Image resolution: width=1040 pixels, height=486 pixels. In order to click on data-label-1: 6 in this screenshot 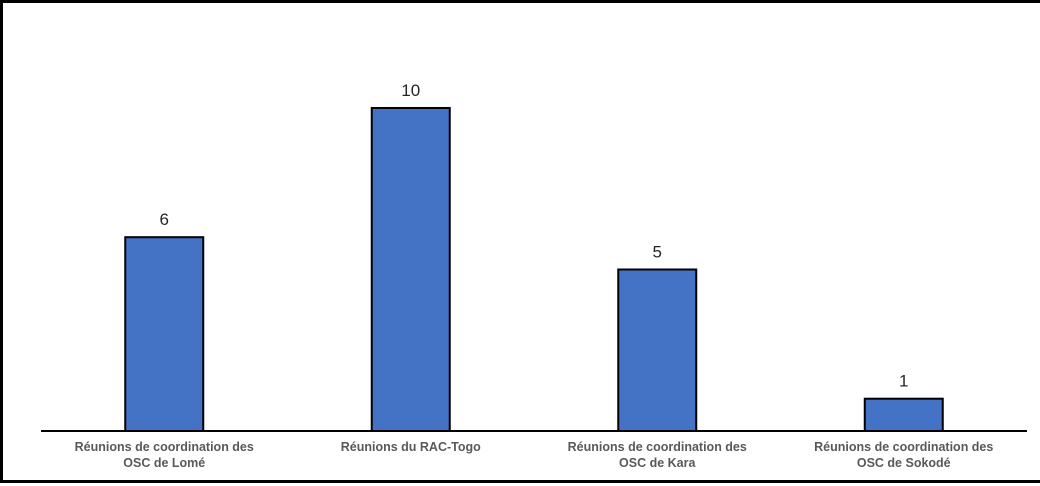, I will do `click(164, 219)`.